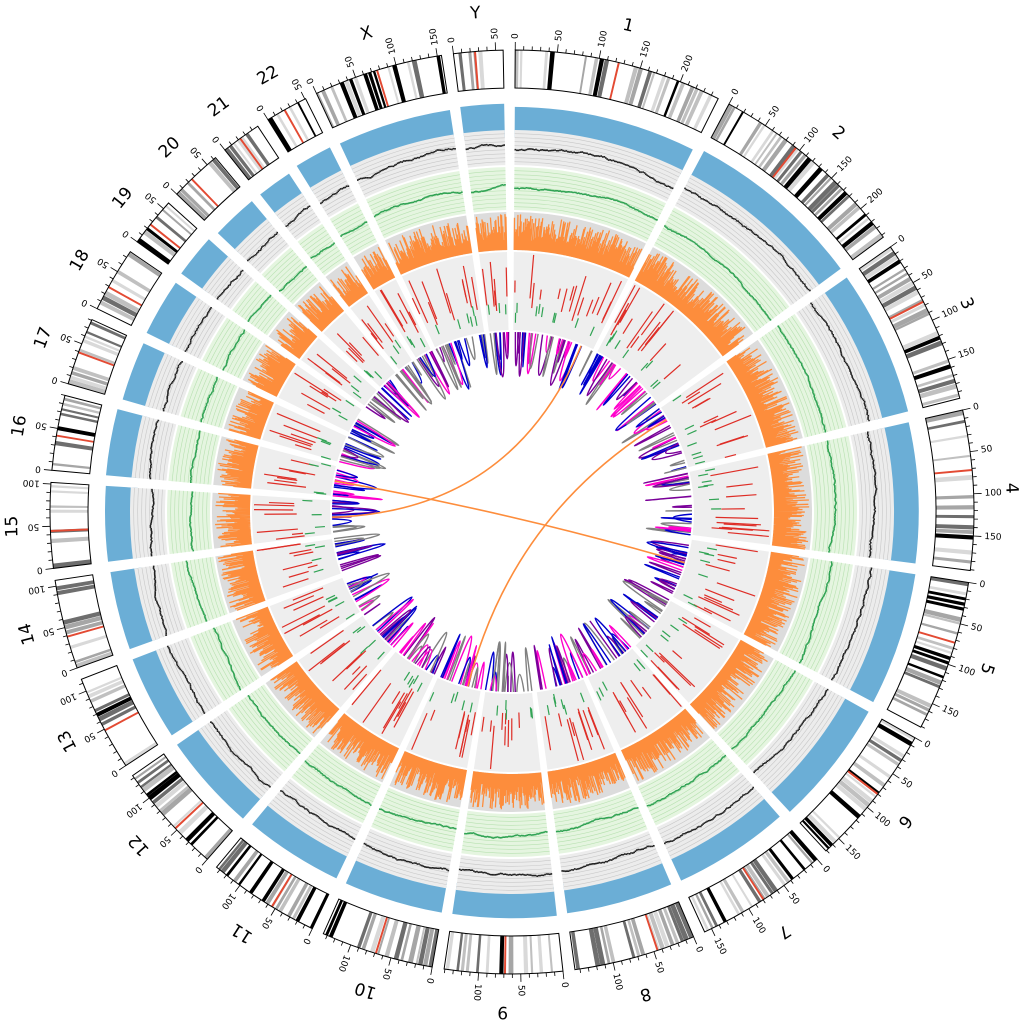 The width and height of the screenshot is (1024, 1024). I want to click on chromosome-label-17: 17, so click(43, 337).